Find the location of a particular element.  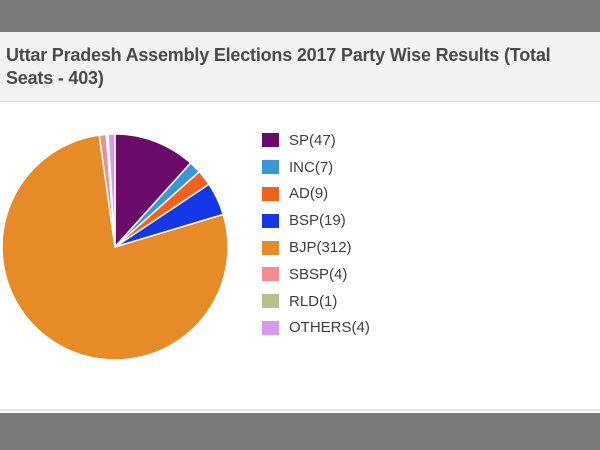

bottom-frame-bar is located at coordinates (300, 431).